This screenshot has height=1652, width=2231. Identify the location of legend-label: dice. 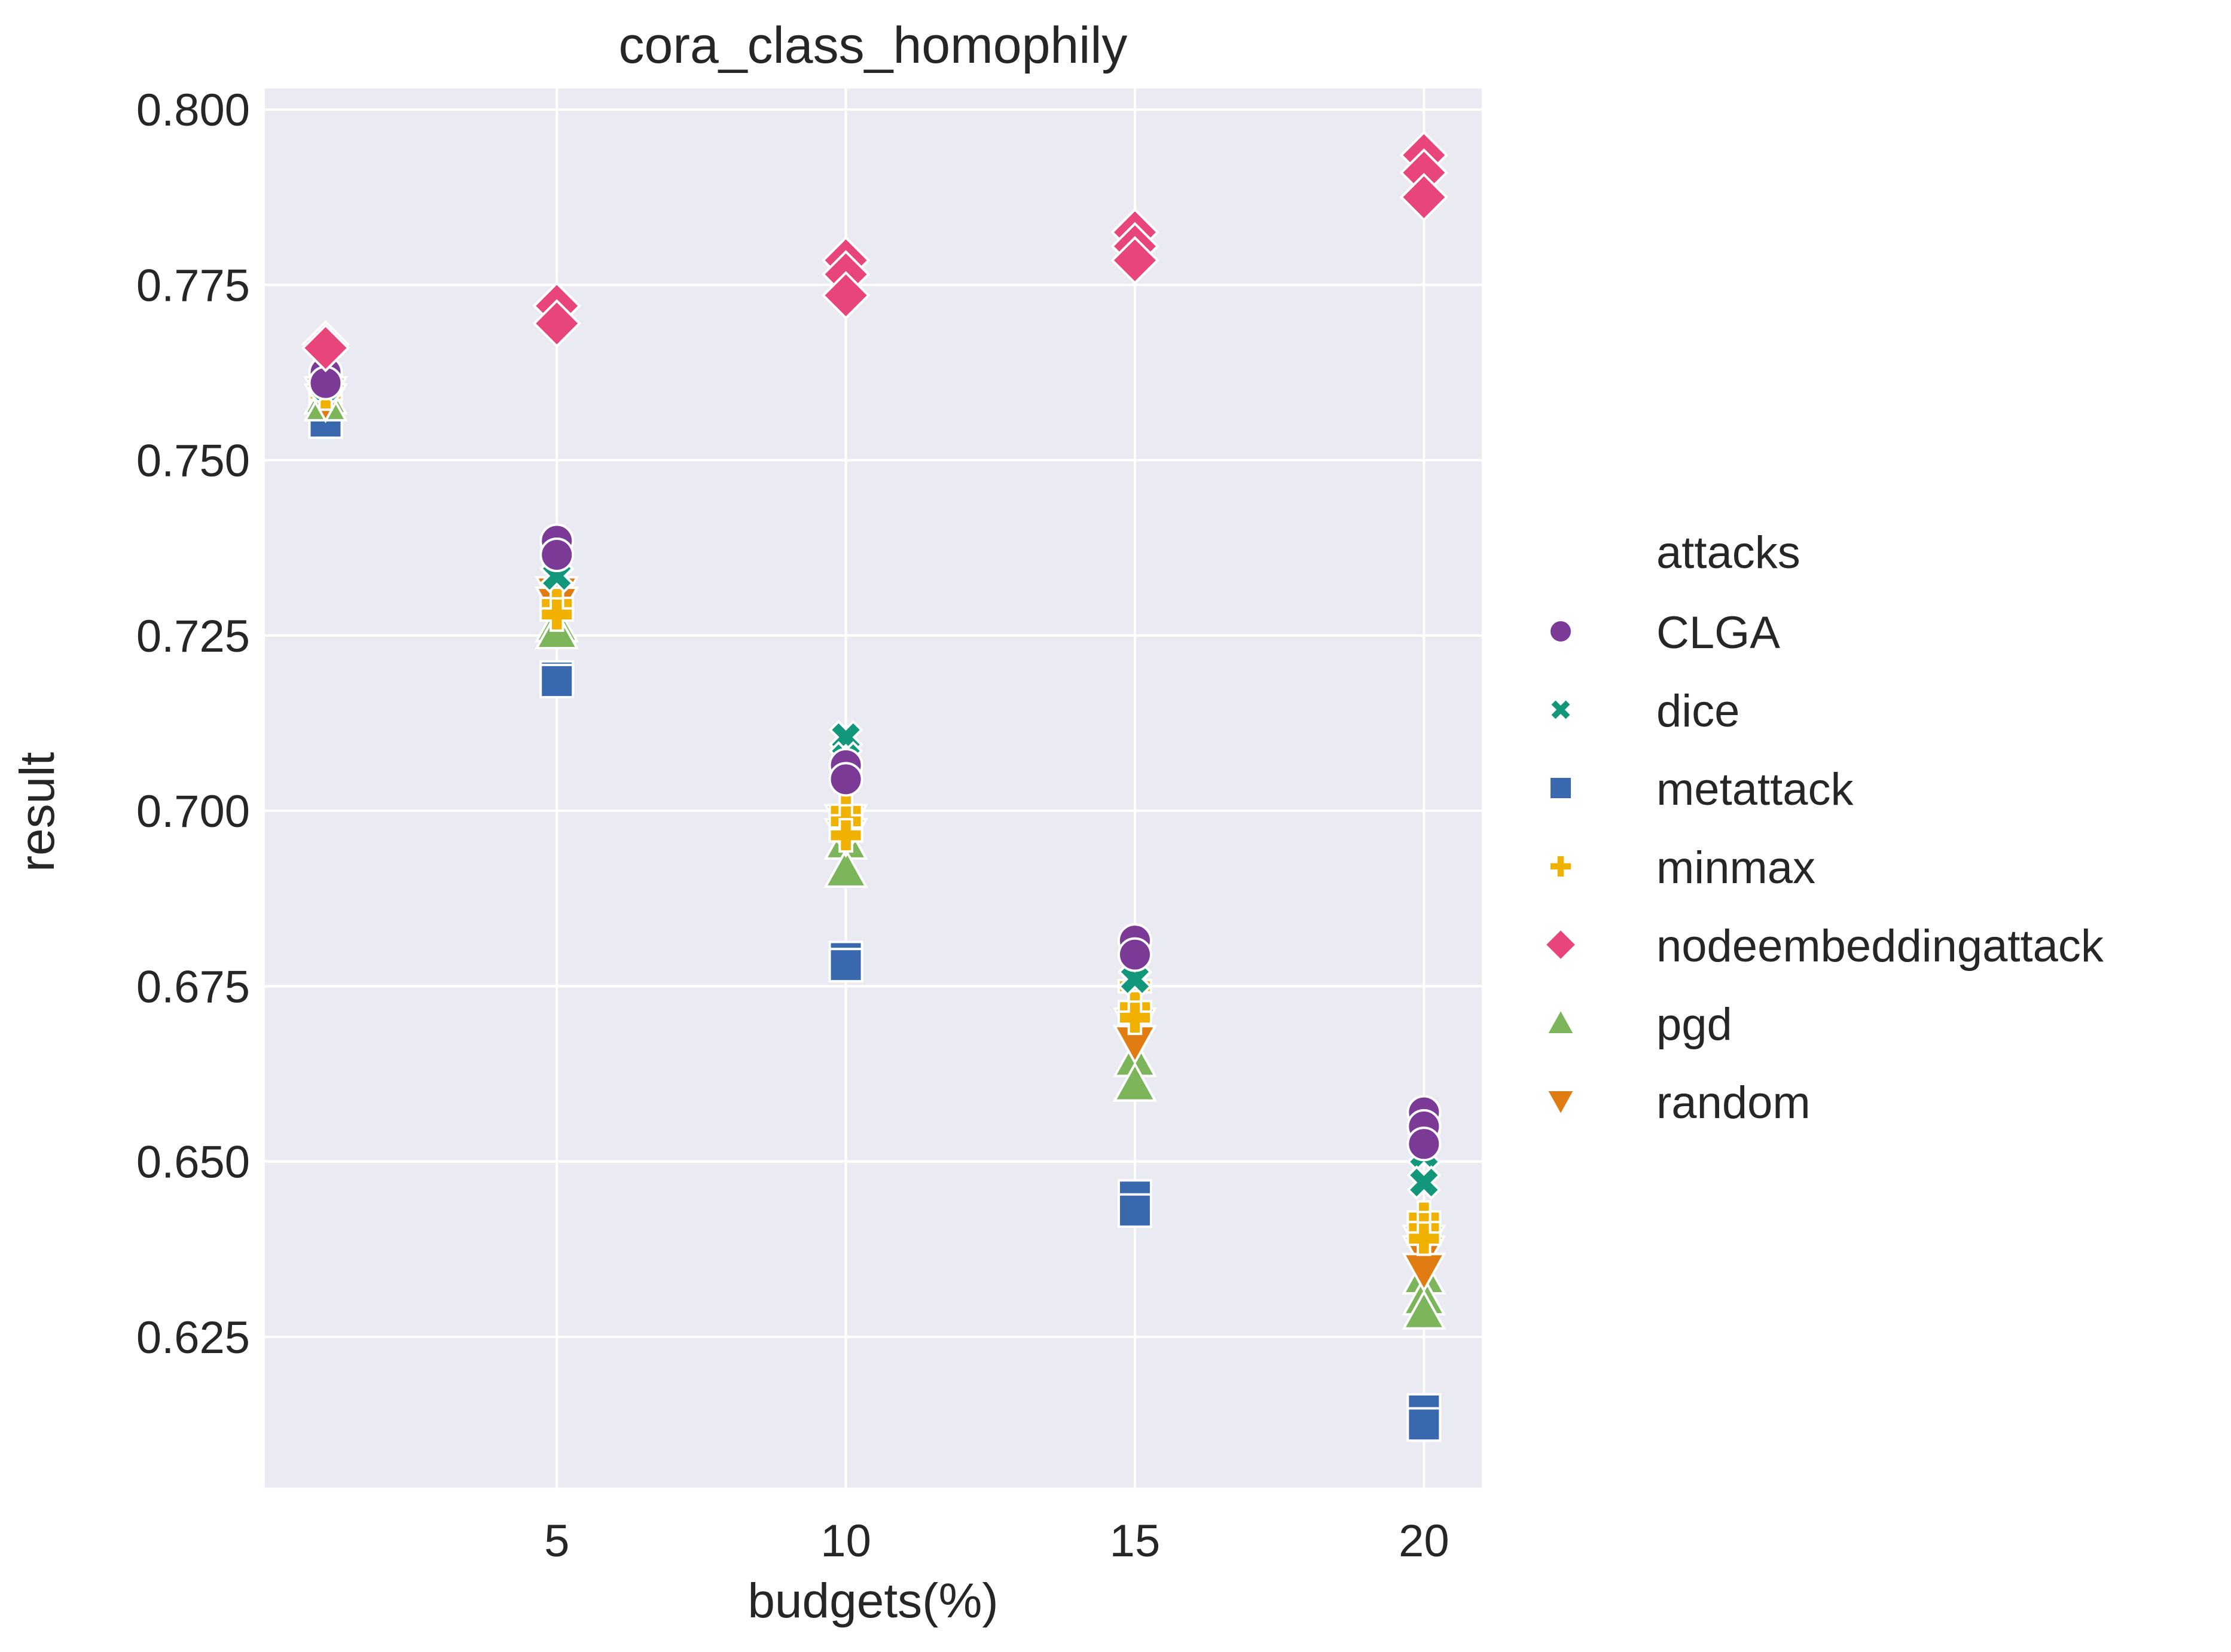
(1697, 712).